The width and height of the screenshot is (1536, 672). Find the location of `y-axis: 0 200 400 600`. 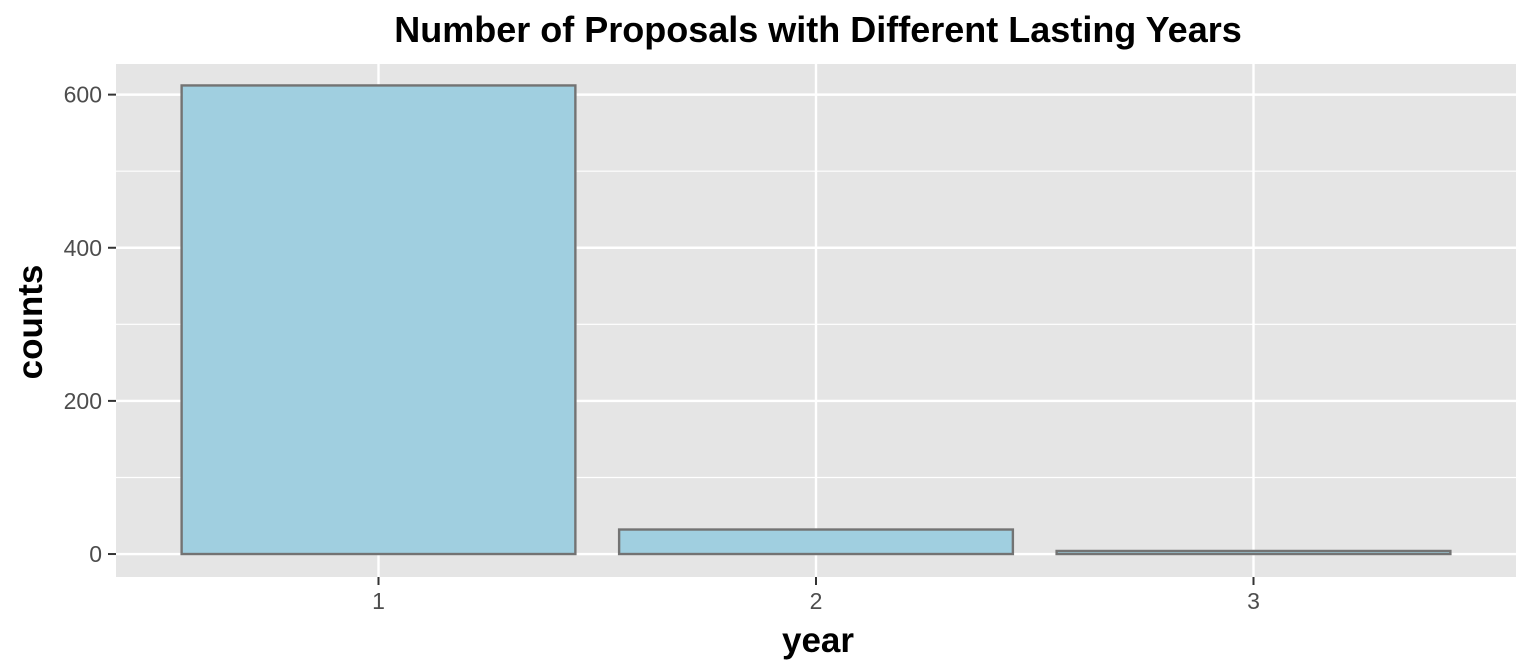

y-axis: 0 200 400 600 is located at coordinates (90, 324).